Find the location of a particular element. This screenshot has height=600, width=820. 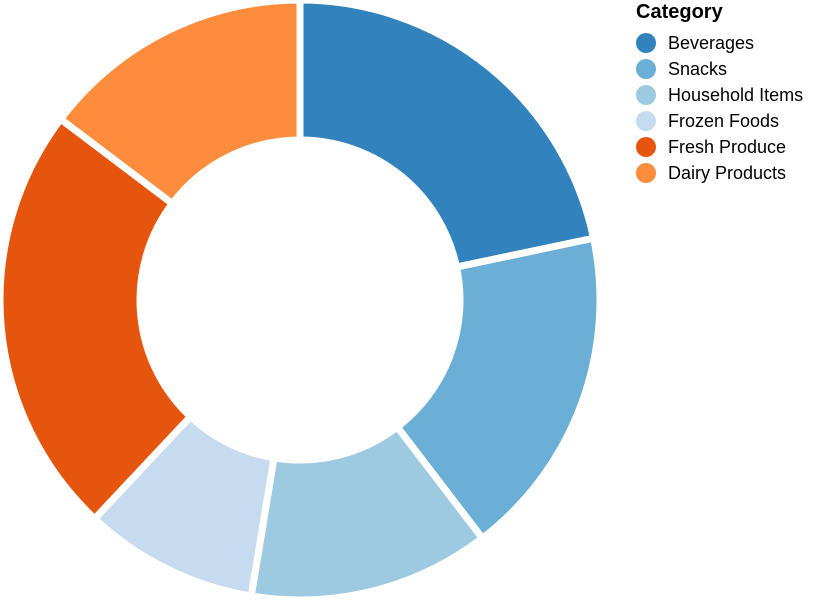

legend-label: Frozen Foods is located at coordinates (724, 120).